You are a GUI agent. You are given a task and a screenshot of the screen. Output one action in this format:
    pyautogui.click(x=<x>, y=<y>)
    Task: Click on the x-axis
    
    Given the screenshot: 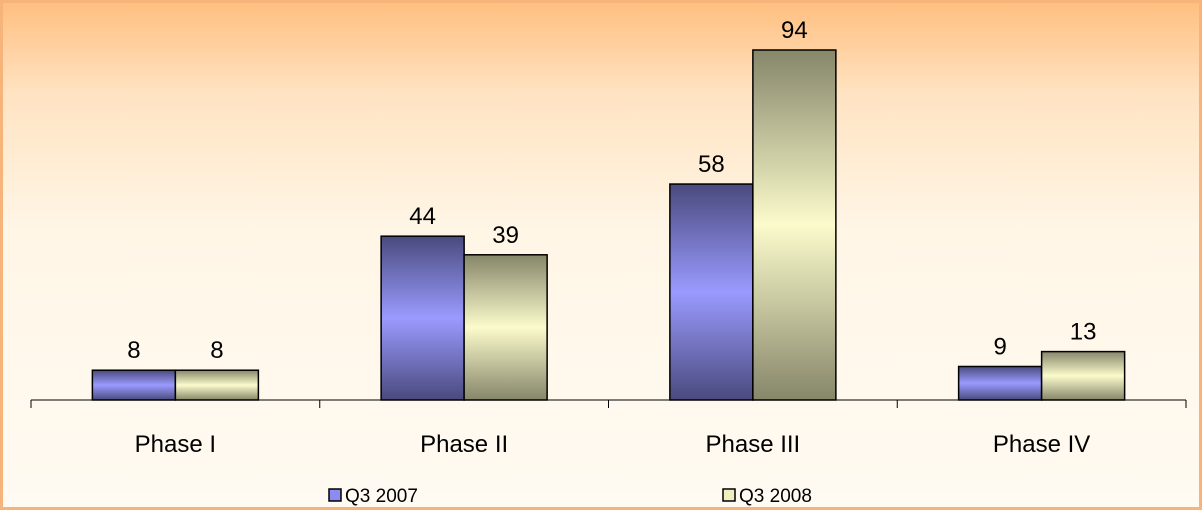 What is the action you would take?
    pyautogui.click(x=608, y=403)
    